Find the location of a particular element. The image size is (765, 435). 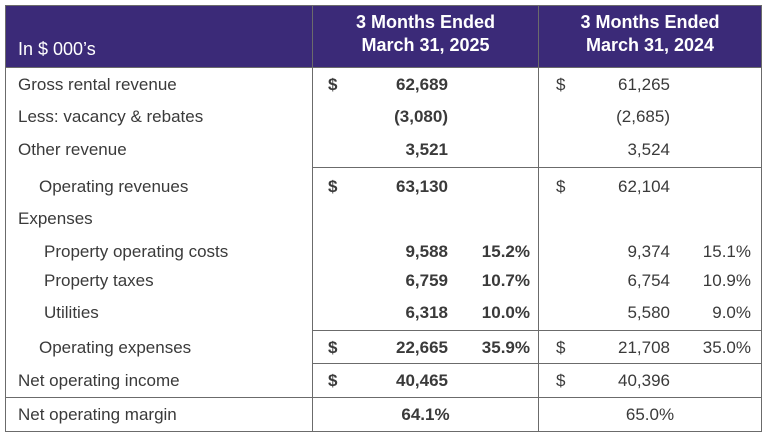

col-divider-right is located at coordinates (538, 218).